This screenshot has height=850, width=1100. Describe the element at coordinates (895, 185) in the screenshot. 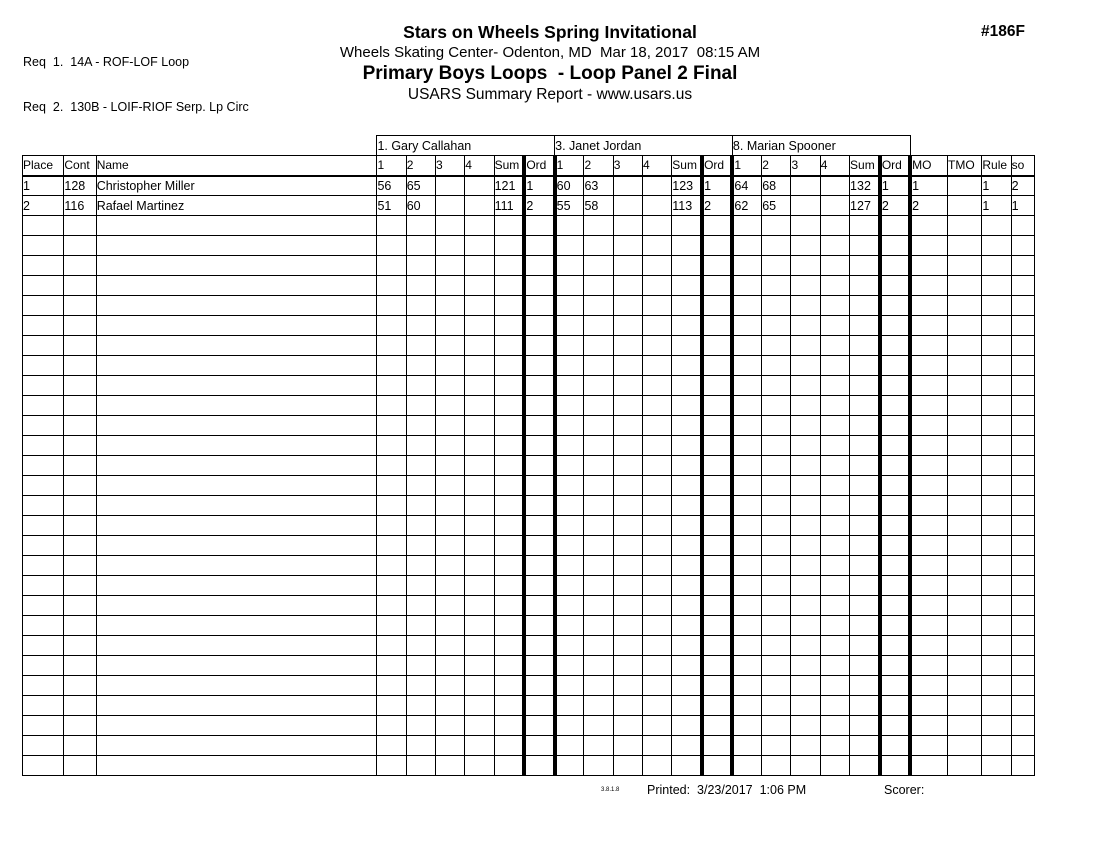

I see `ordinal-cell: 1` at that location.